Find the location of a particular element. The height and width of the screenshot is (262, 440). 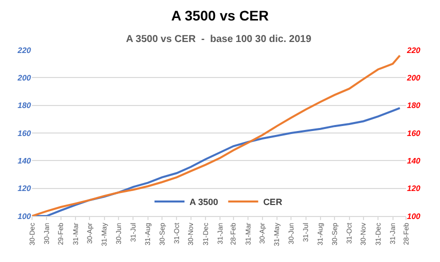

legend-label: CER is located at coordinates (273, 202).